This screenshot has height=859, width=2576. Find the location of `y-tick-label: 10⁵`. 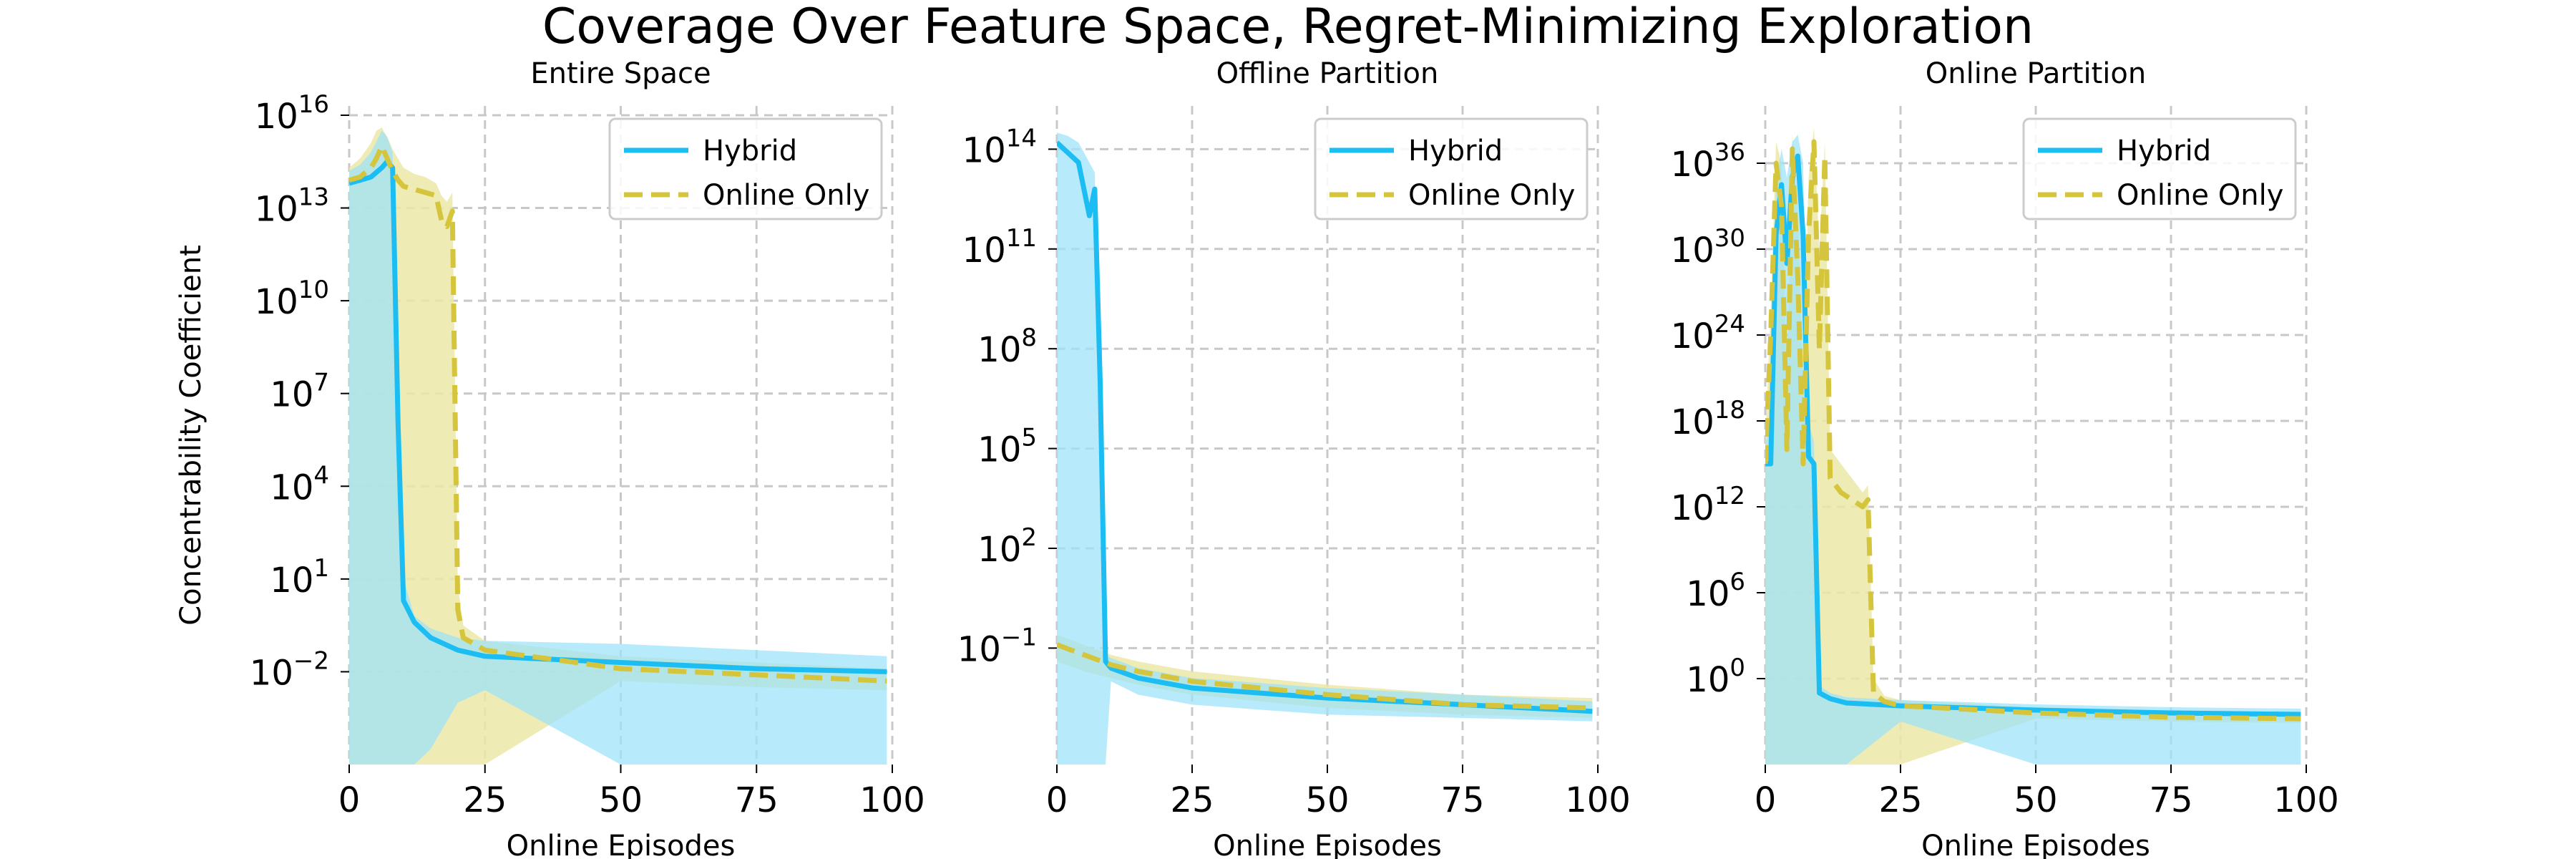

y-tick-label: 10⁵ is located at coordinates (1007, 447).